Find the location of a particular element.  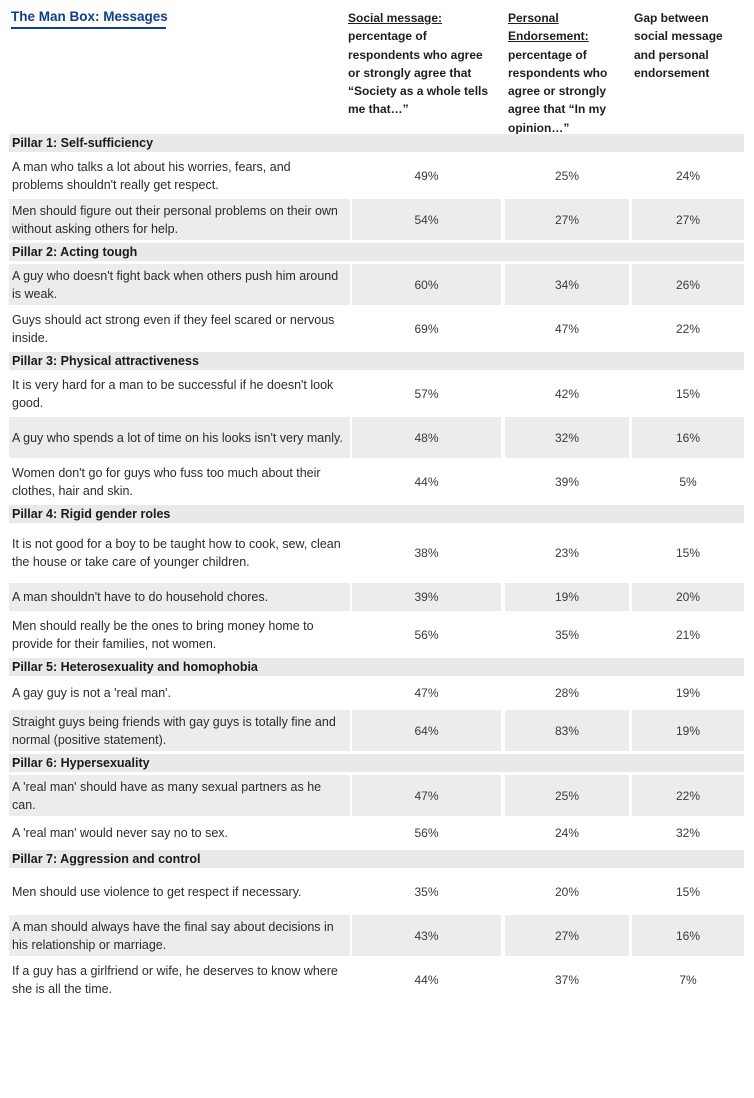

social-message-value: 38% is located at coordinates (426, 553).